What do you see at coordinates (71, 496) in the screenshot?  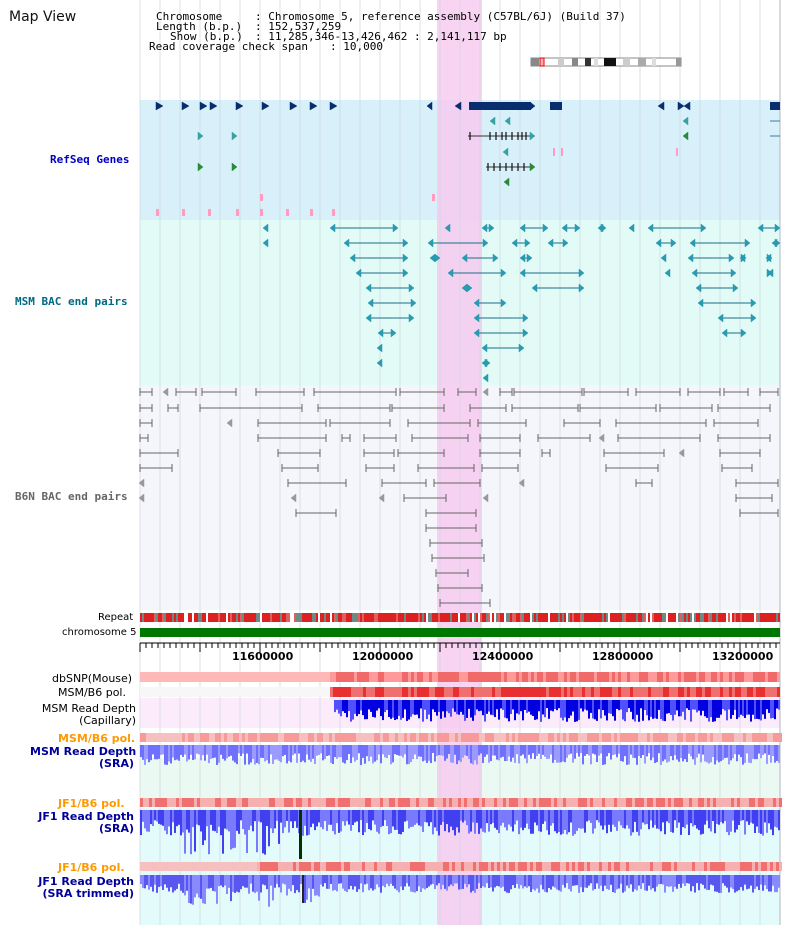 I see `b6n-bac-end-pairs-label: B6N BAC end pairs` at bounding box center [71, 496].